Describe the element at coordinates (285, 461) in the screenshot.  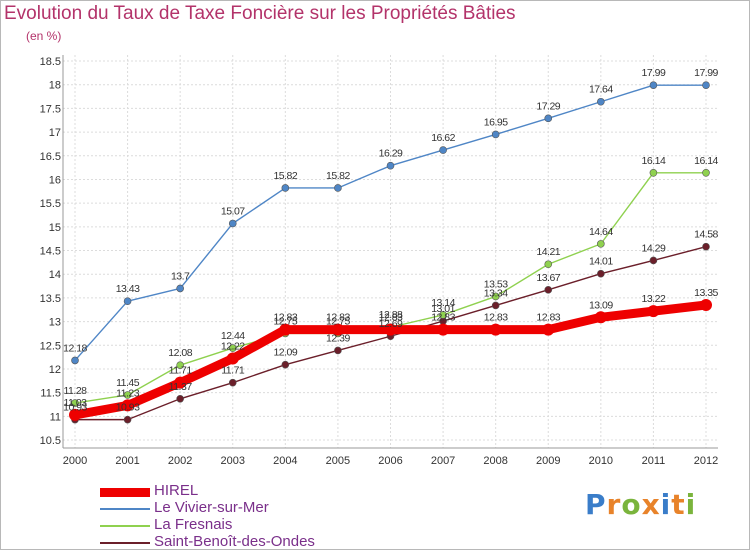
I see `x-tick-label: 2004` at that location.